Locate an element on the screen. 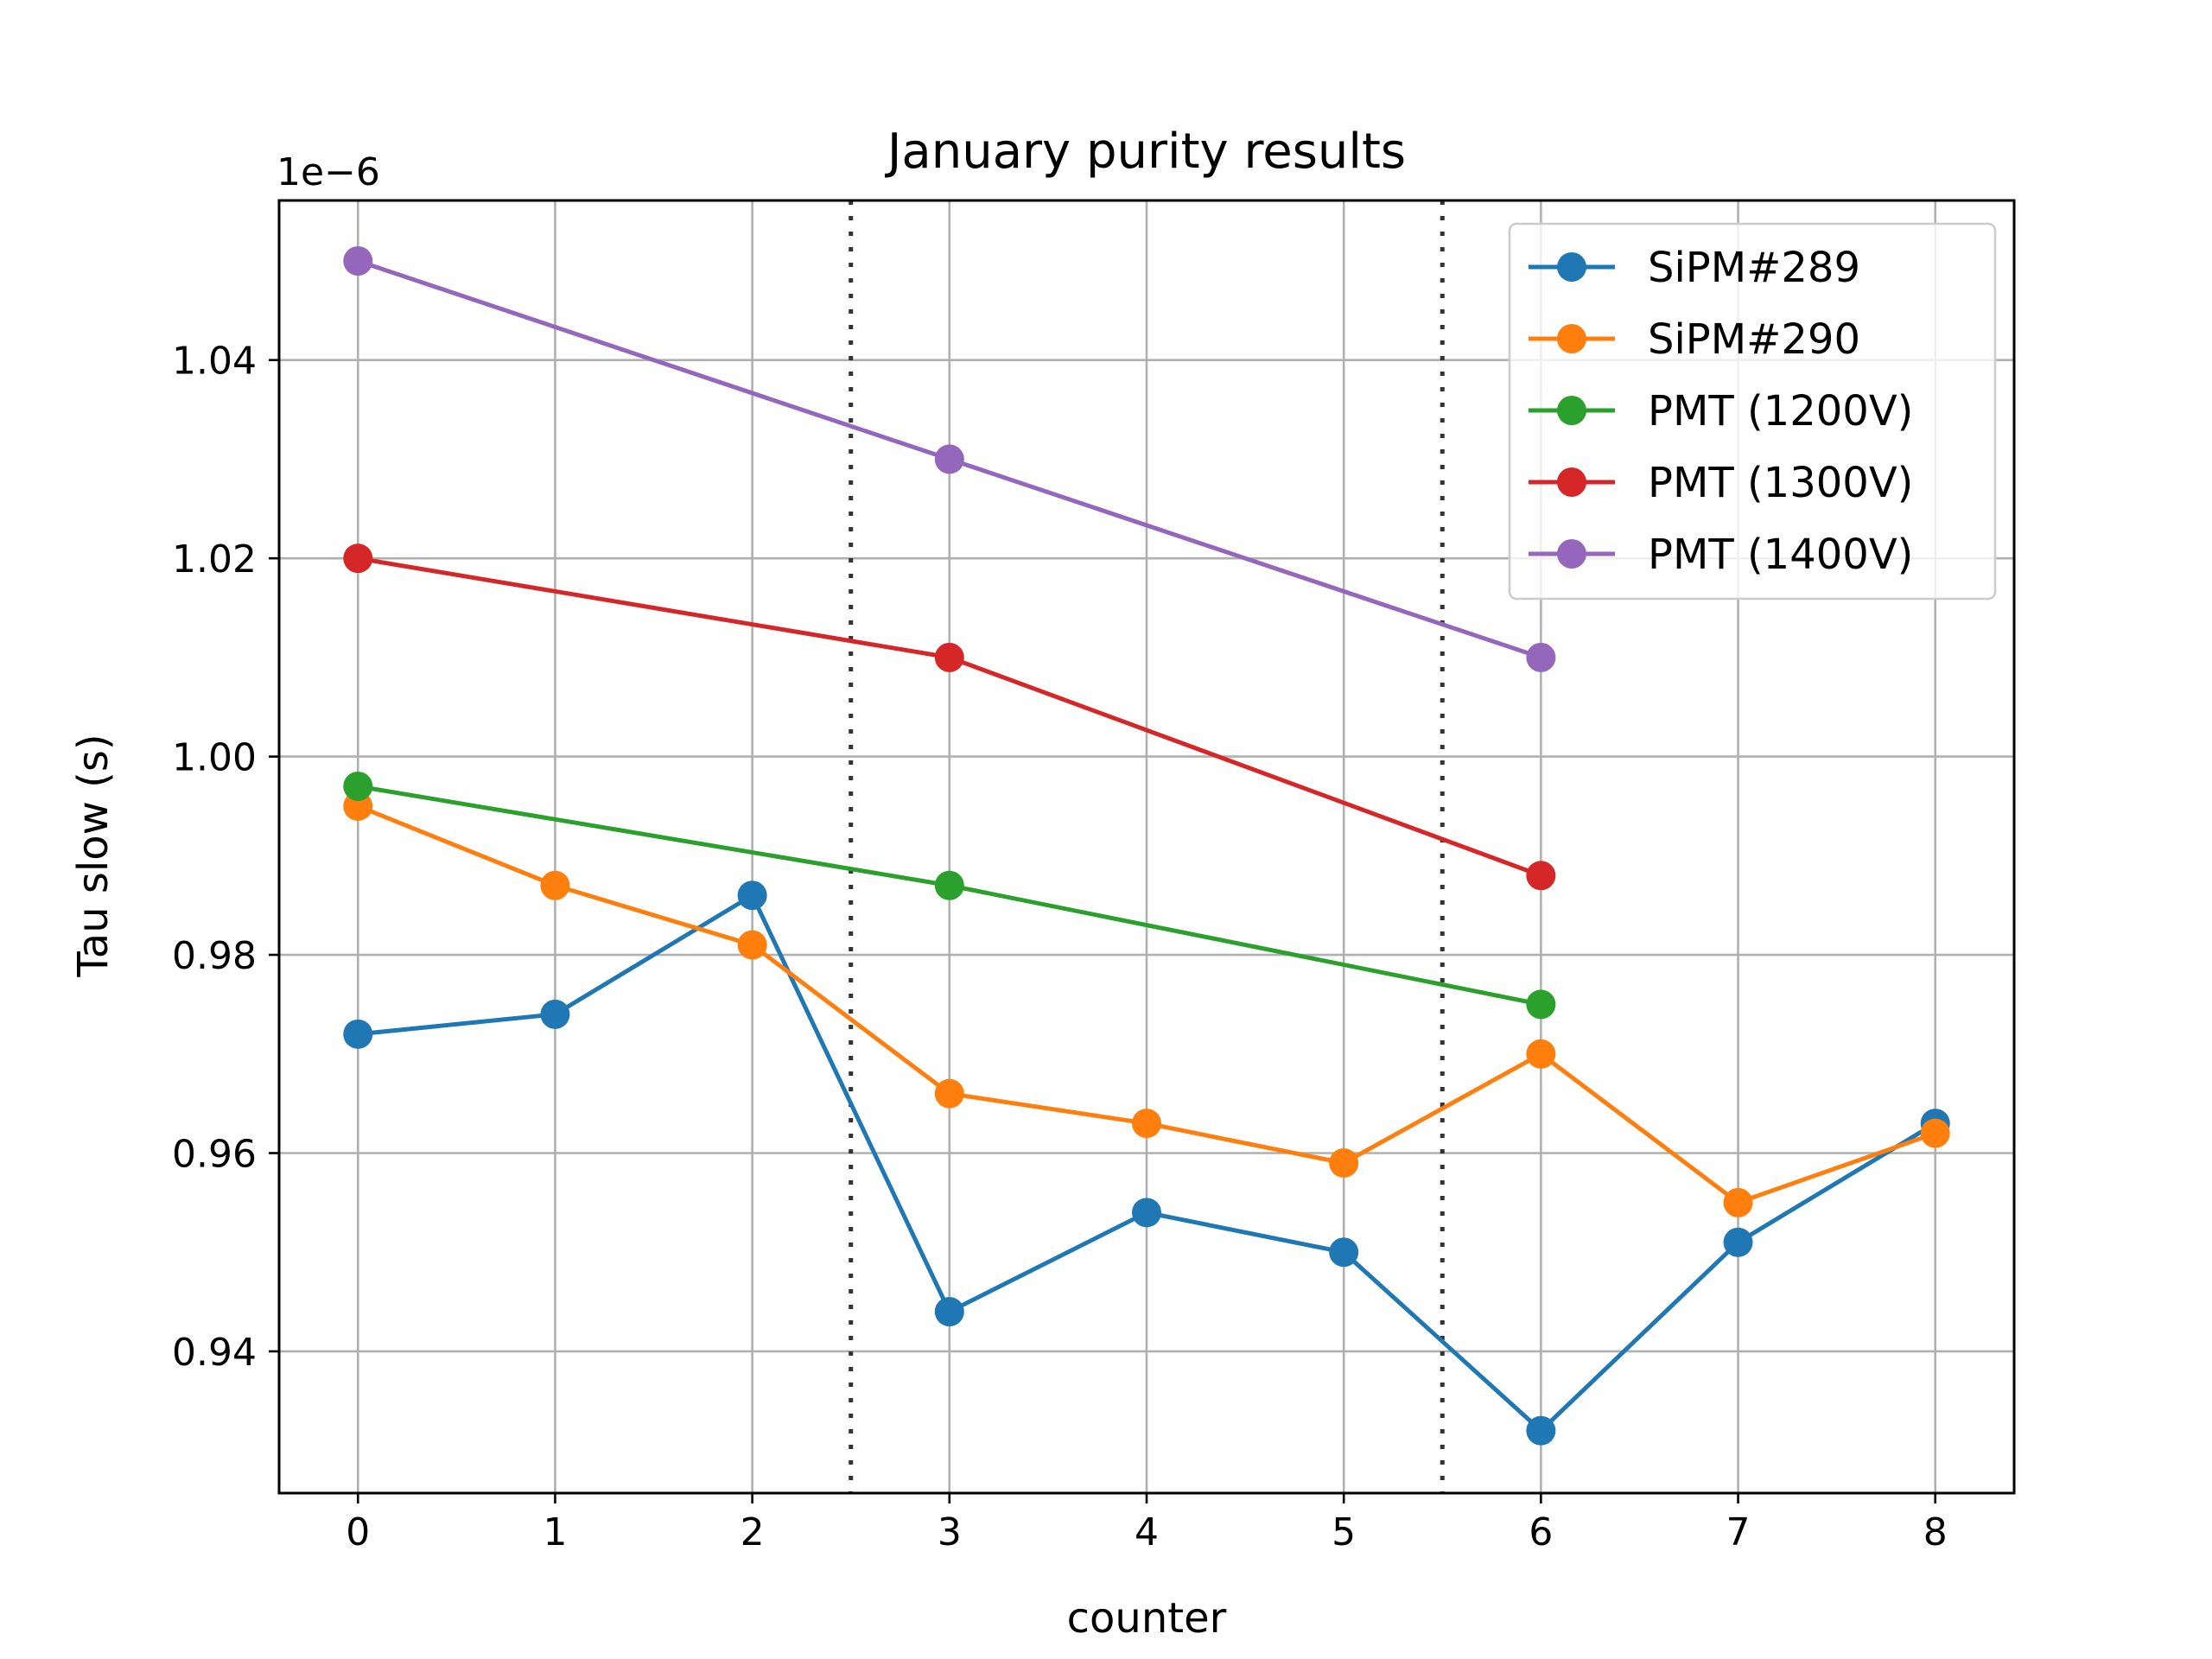  x-tick-label: 0 is located at coordinates (358, 1532).